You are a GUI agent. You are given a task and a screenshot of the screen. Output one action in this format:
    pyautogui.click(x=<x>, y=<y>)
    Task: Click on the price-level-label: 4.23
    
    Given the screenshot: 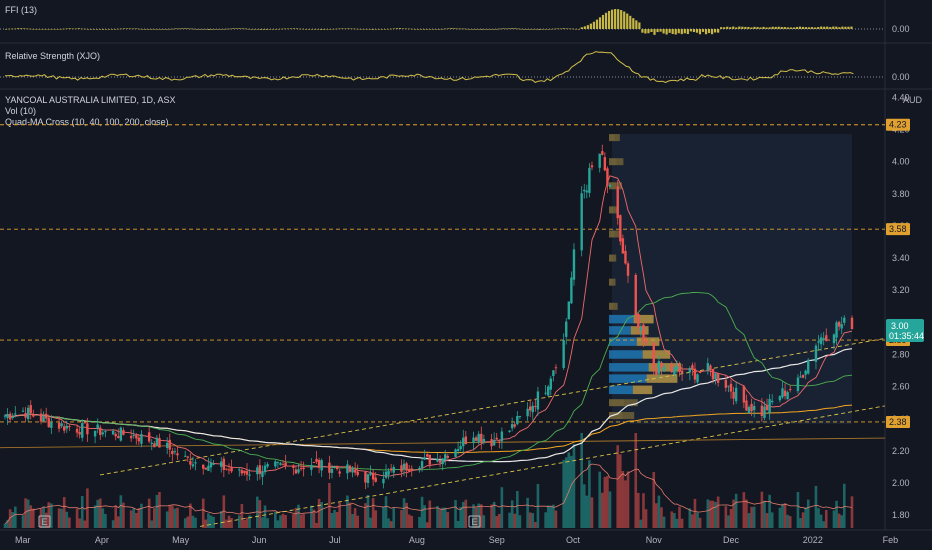 What is the action you would take?
    pyautogui.click(x=898, y=125)
    